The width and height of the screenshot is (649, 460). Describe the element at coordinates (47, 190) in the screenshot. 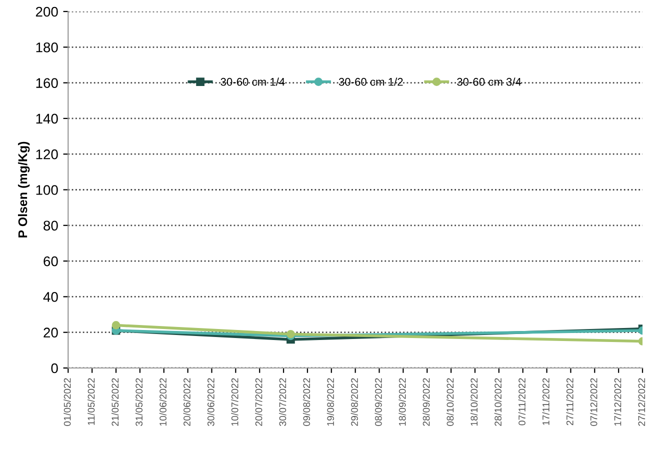

I see `y-tick-label: 100` at that location.